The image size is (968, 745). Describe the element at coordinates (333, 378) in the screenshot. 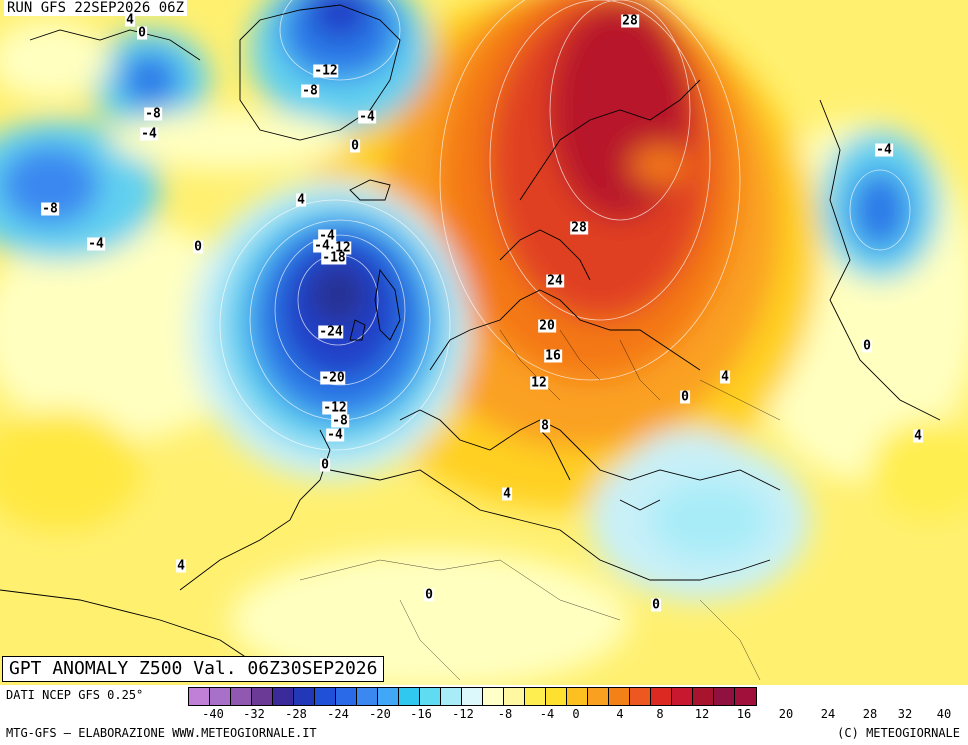

I see `contour-label: -20` at that location.